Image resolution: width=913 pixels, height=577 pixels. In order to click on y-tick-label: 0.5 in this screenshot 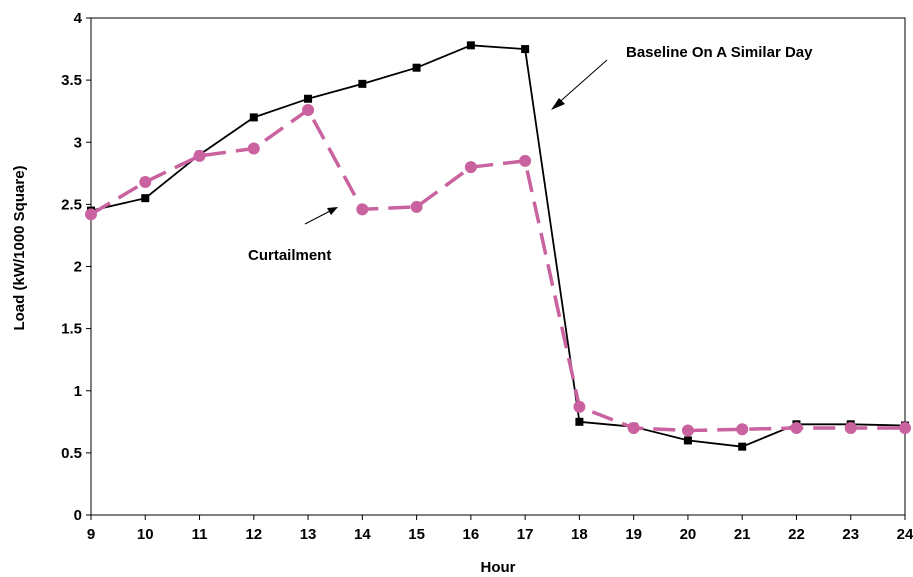, I will do `click(71, 453)`.